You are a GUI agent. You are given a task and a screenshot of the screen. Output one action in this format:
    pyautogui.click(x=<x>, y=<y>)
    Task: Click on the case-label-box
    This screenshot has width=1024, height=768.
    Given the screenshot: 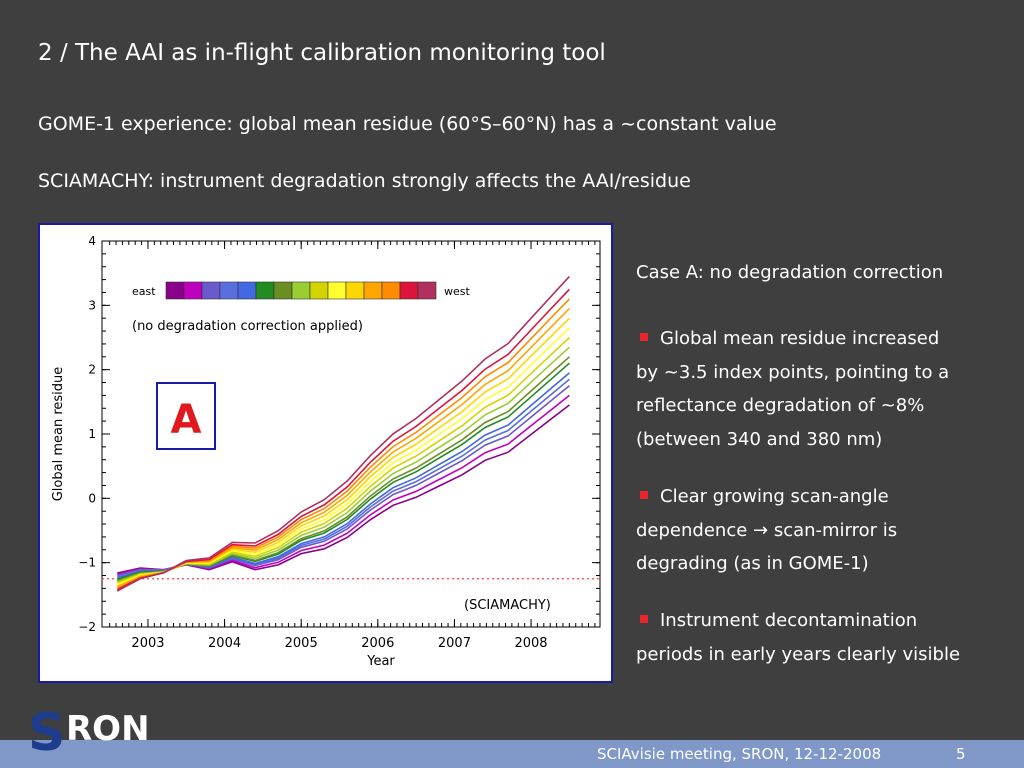 What is the action you would take?
    pyautogui.click(x=186, y=416)
    